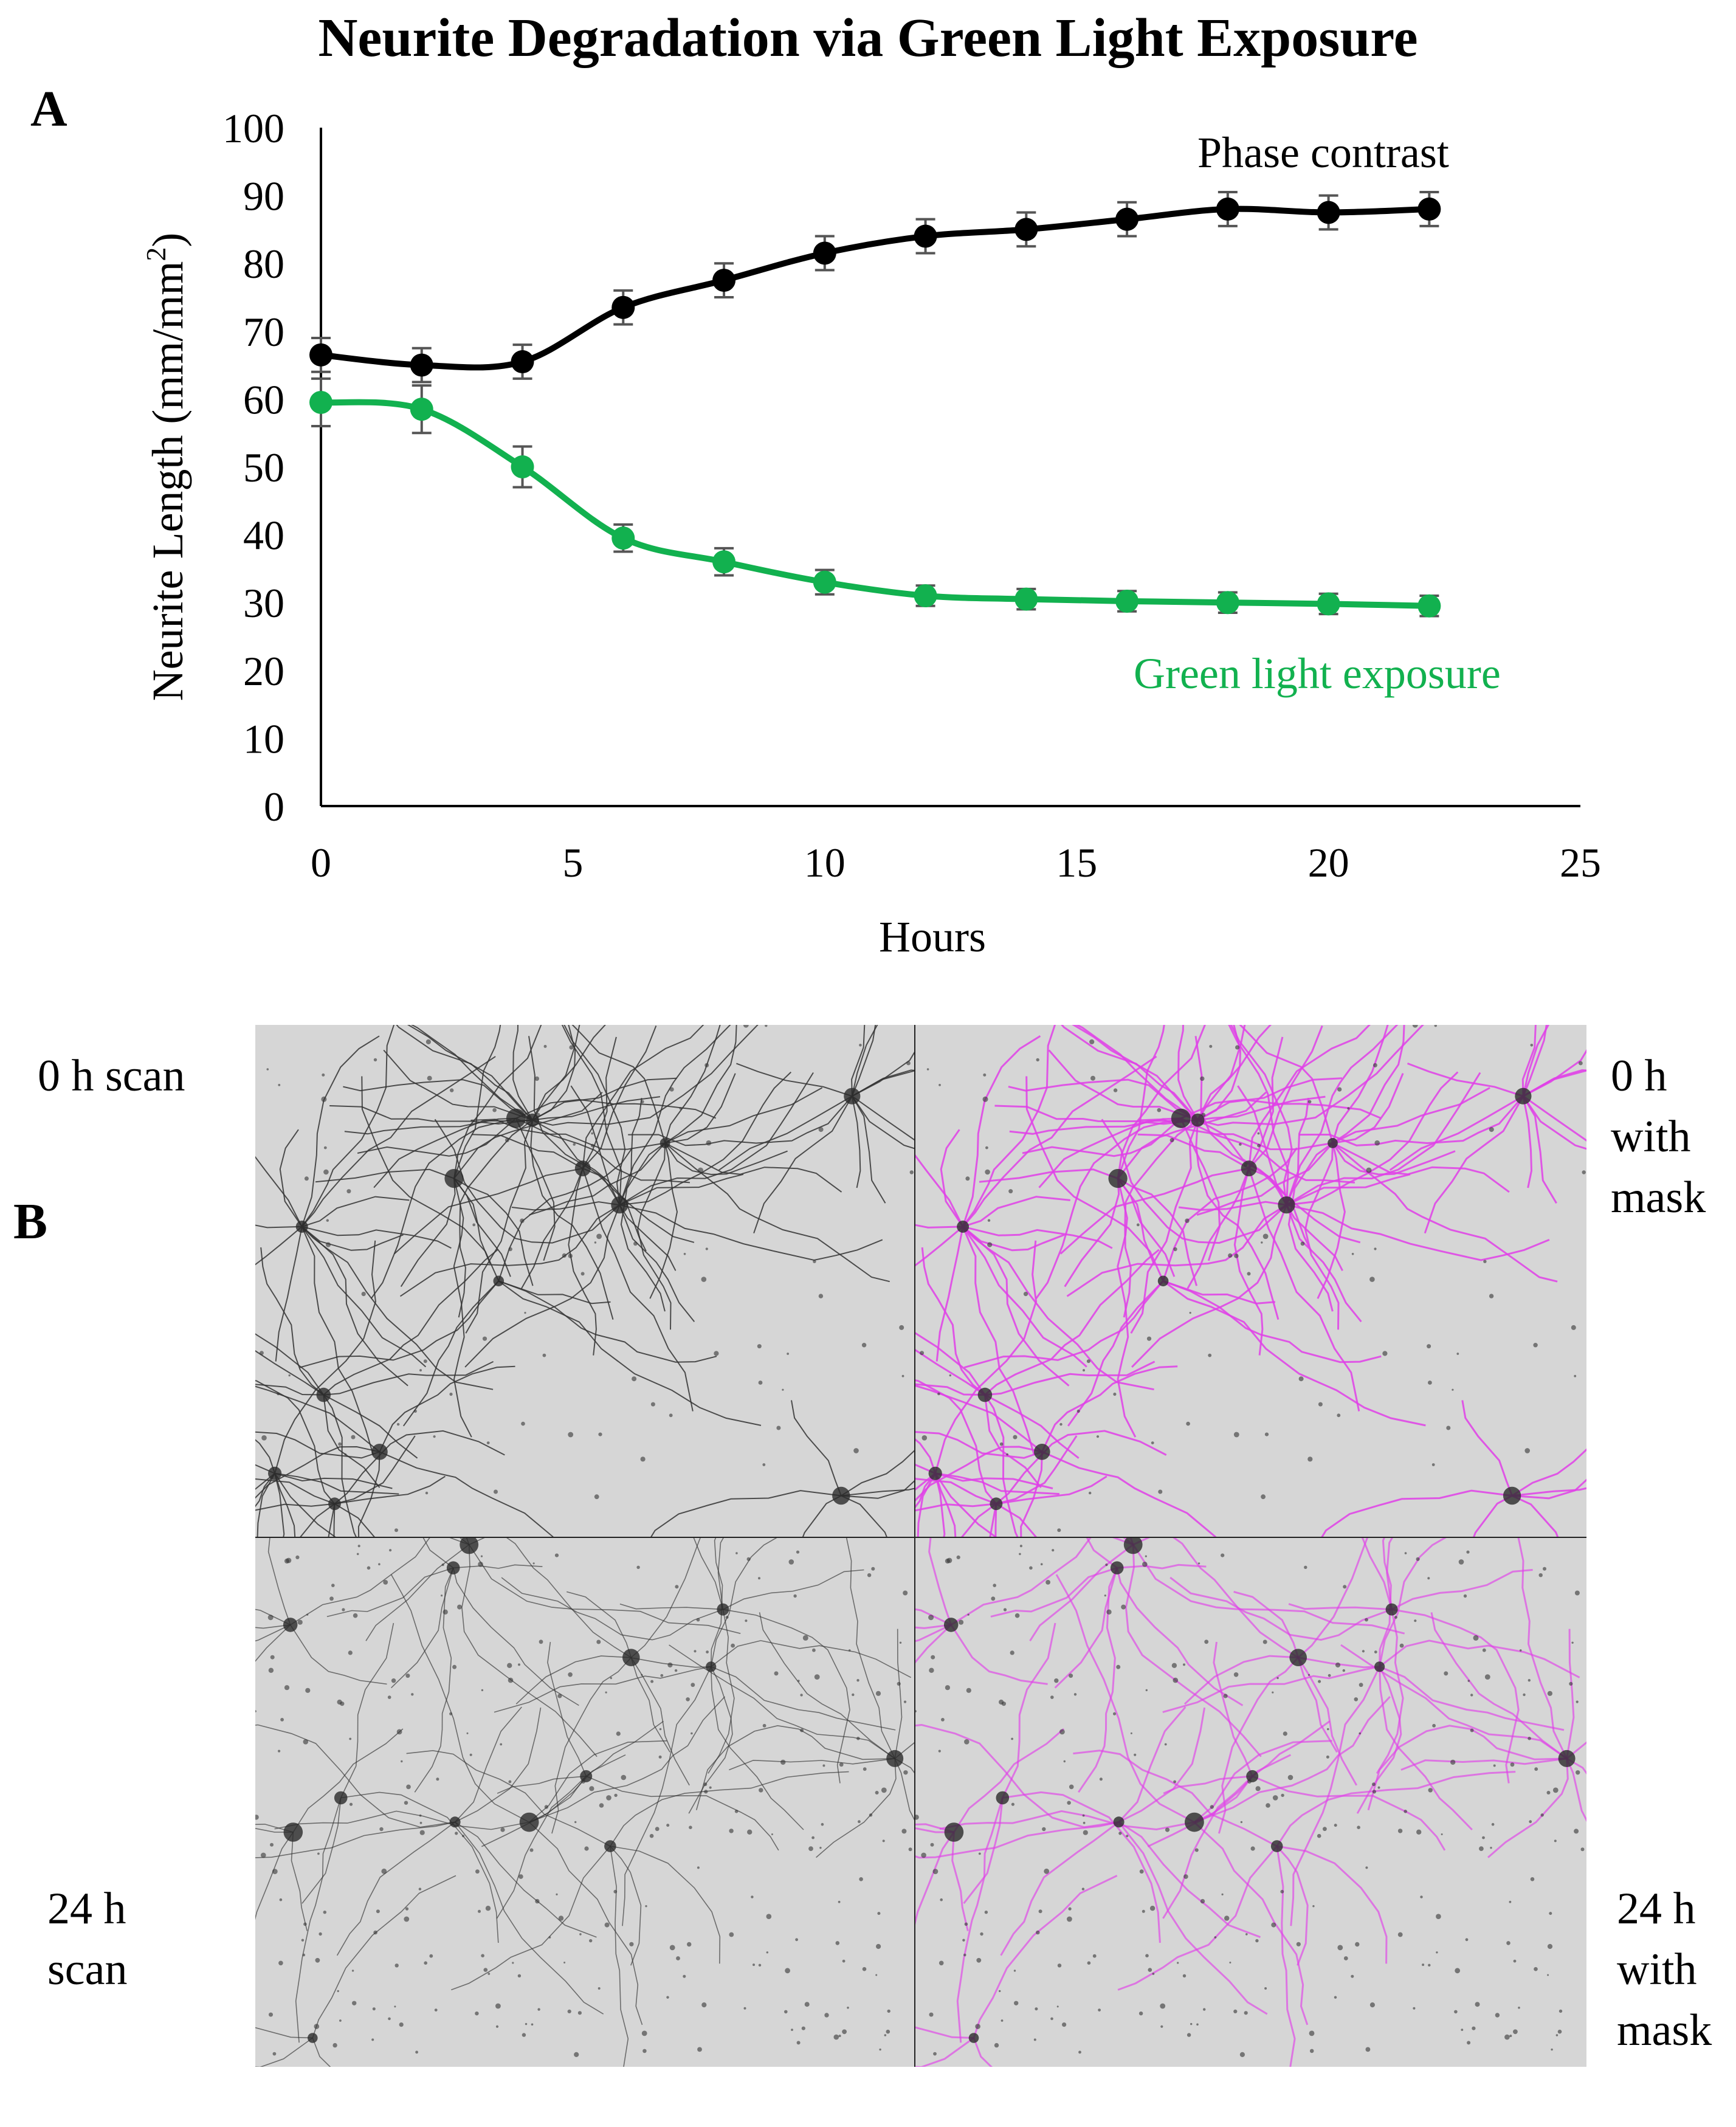 This screenshot has height=2127, width=1736. What do you see at coordinates (48, 109) in the screenshot?
I see `panel-a-label: A` at bounding box center [48, 109].